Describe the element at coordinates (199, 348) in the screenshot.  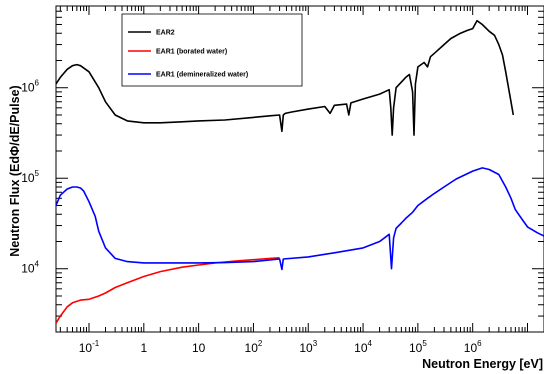
I see `x-tick-label: 10` at that location.